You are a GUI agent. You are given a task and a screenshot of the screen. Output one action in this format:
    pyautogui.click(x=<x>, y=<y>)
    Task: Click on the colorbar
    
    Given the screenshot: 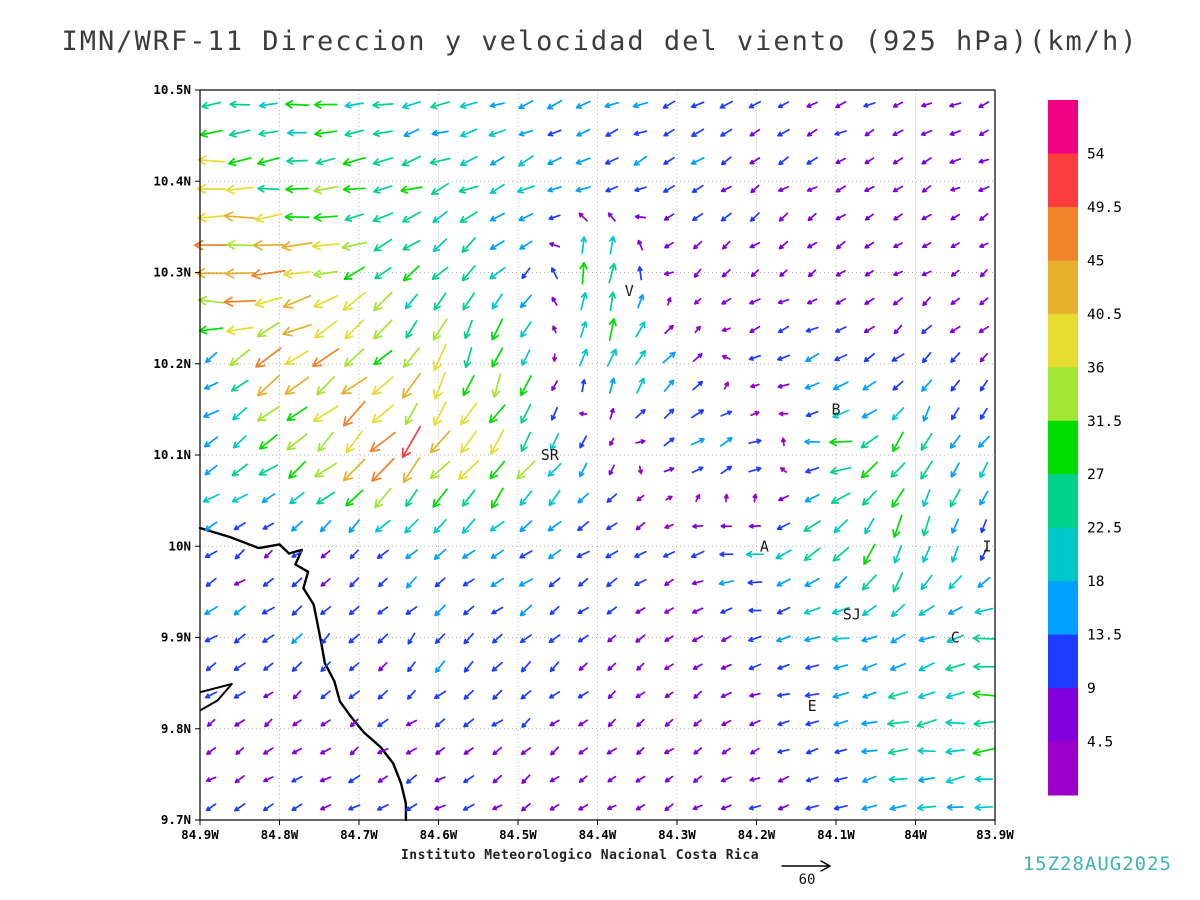 What is the action you would take?
    pyautogui.click(x=1063, y=448)
    